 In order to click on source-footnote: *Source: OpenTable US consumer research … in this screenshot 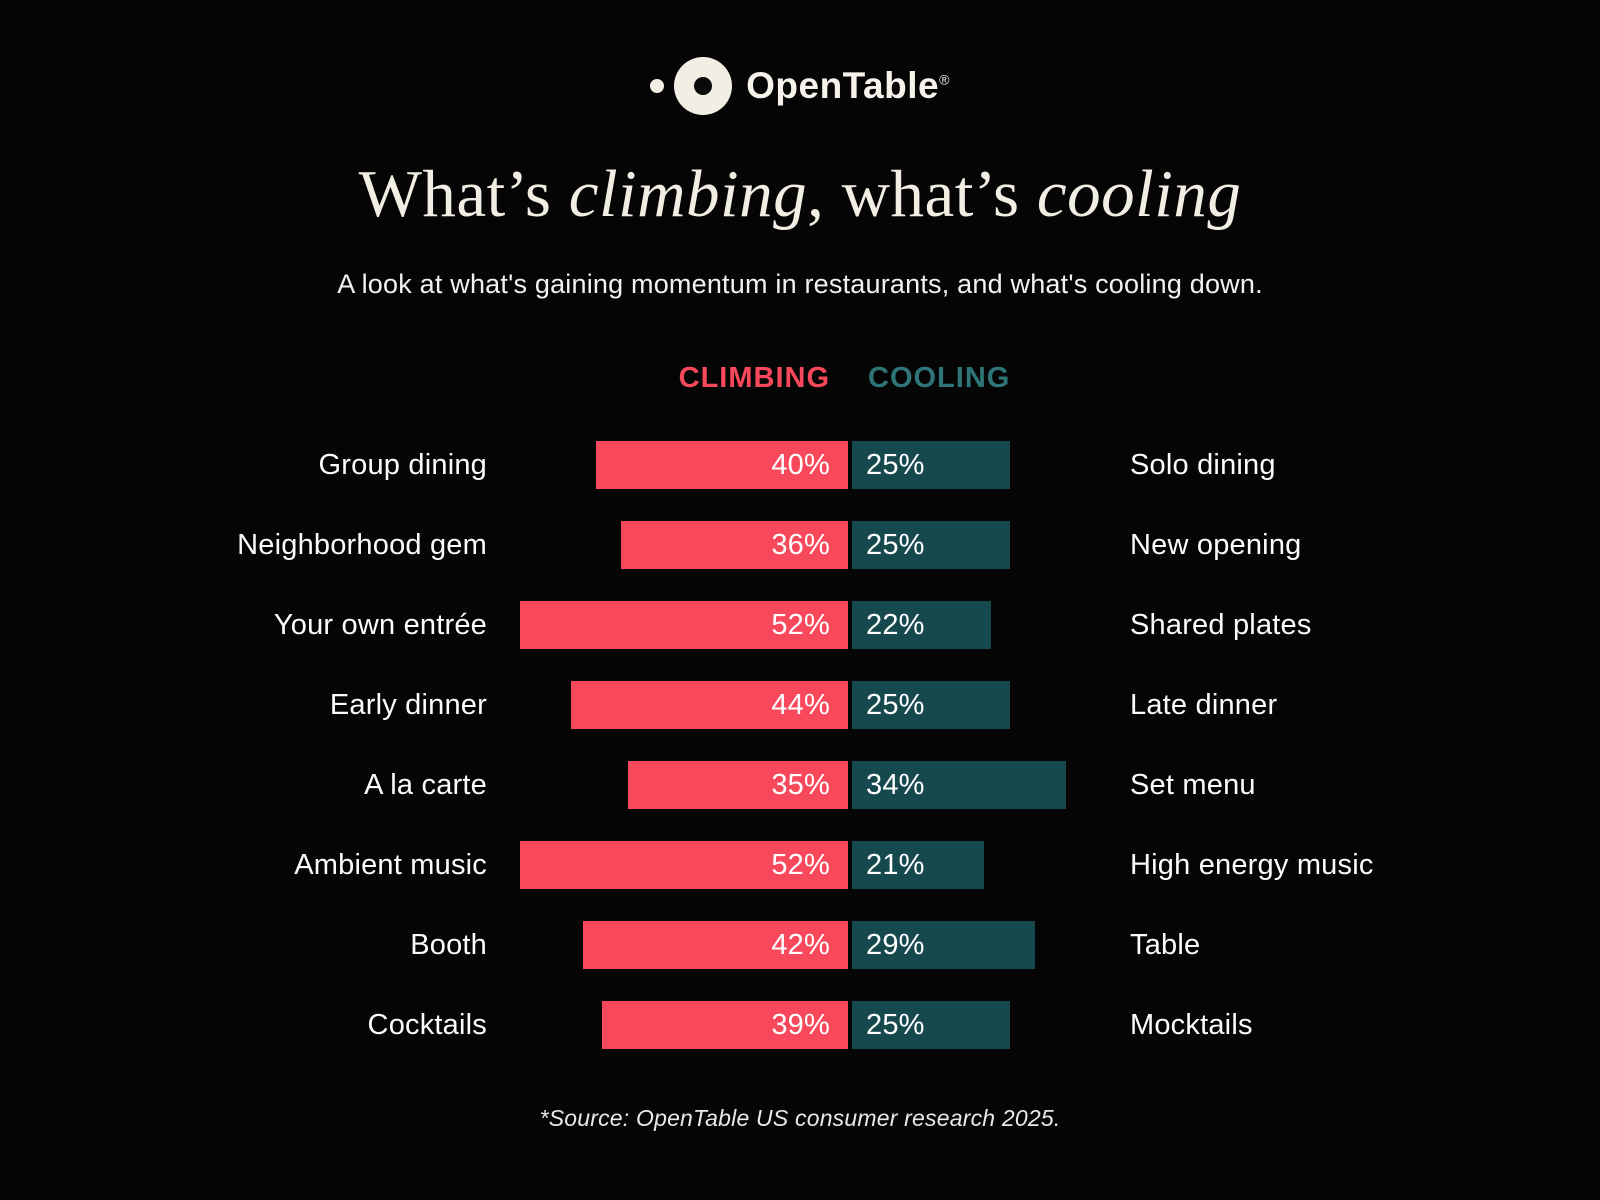, I will do `click(800, 1118)`.